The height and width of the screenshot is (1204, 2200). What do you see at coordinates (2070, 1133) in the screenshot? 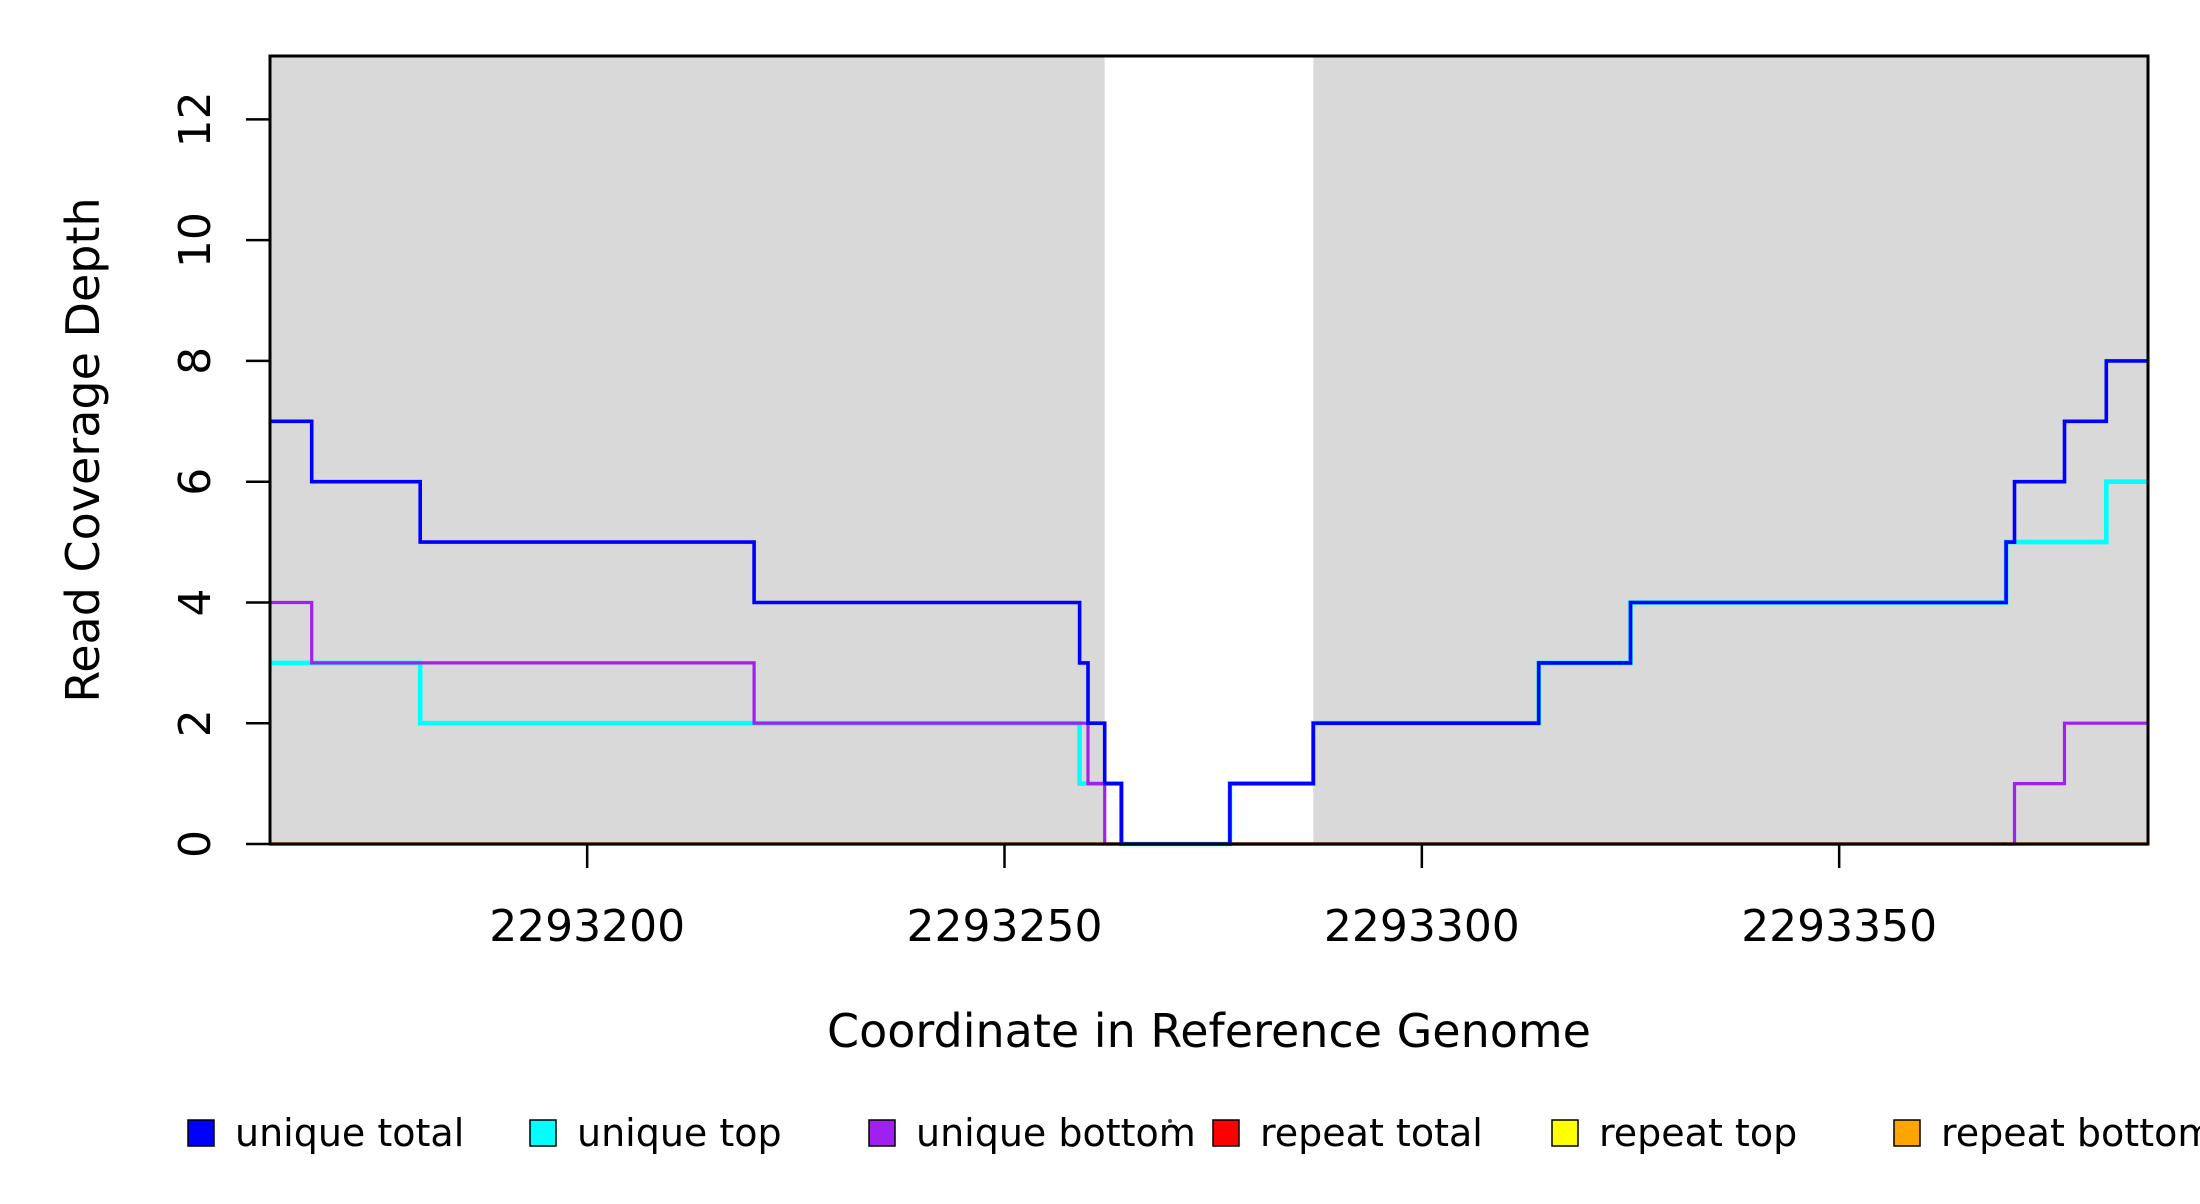
I see `legend-label: repeat bottom` at bounding box center [2070, 1133].